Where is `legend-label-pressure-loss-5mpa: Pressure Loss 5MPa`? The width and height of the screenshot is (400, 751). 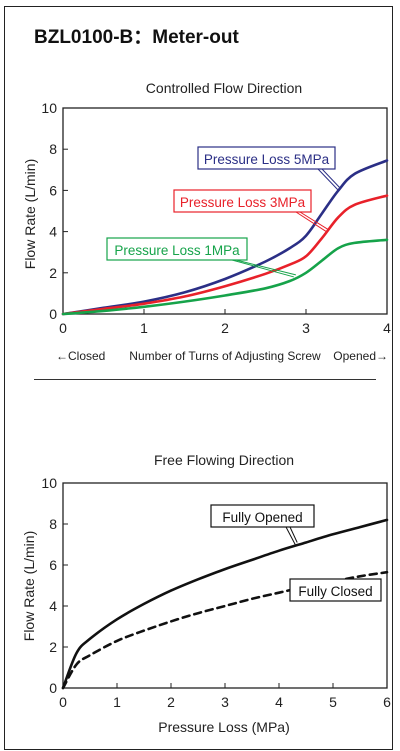 legend-label-pressure-loss-5mpa: Pressure Loss 5MPa is located at coordinates (267, 159).